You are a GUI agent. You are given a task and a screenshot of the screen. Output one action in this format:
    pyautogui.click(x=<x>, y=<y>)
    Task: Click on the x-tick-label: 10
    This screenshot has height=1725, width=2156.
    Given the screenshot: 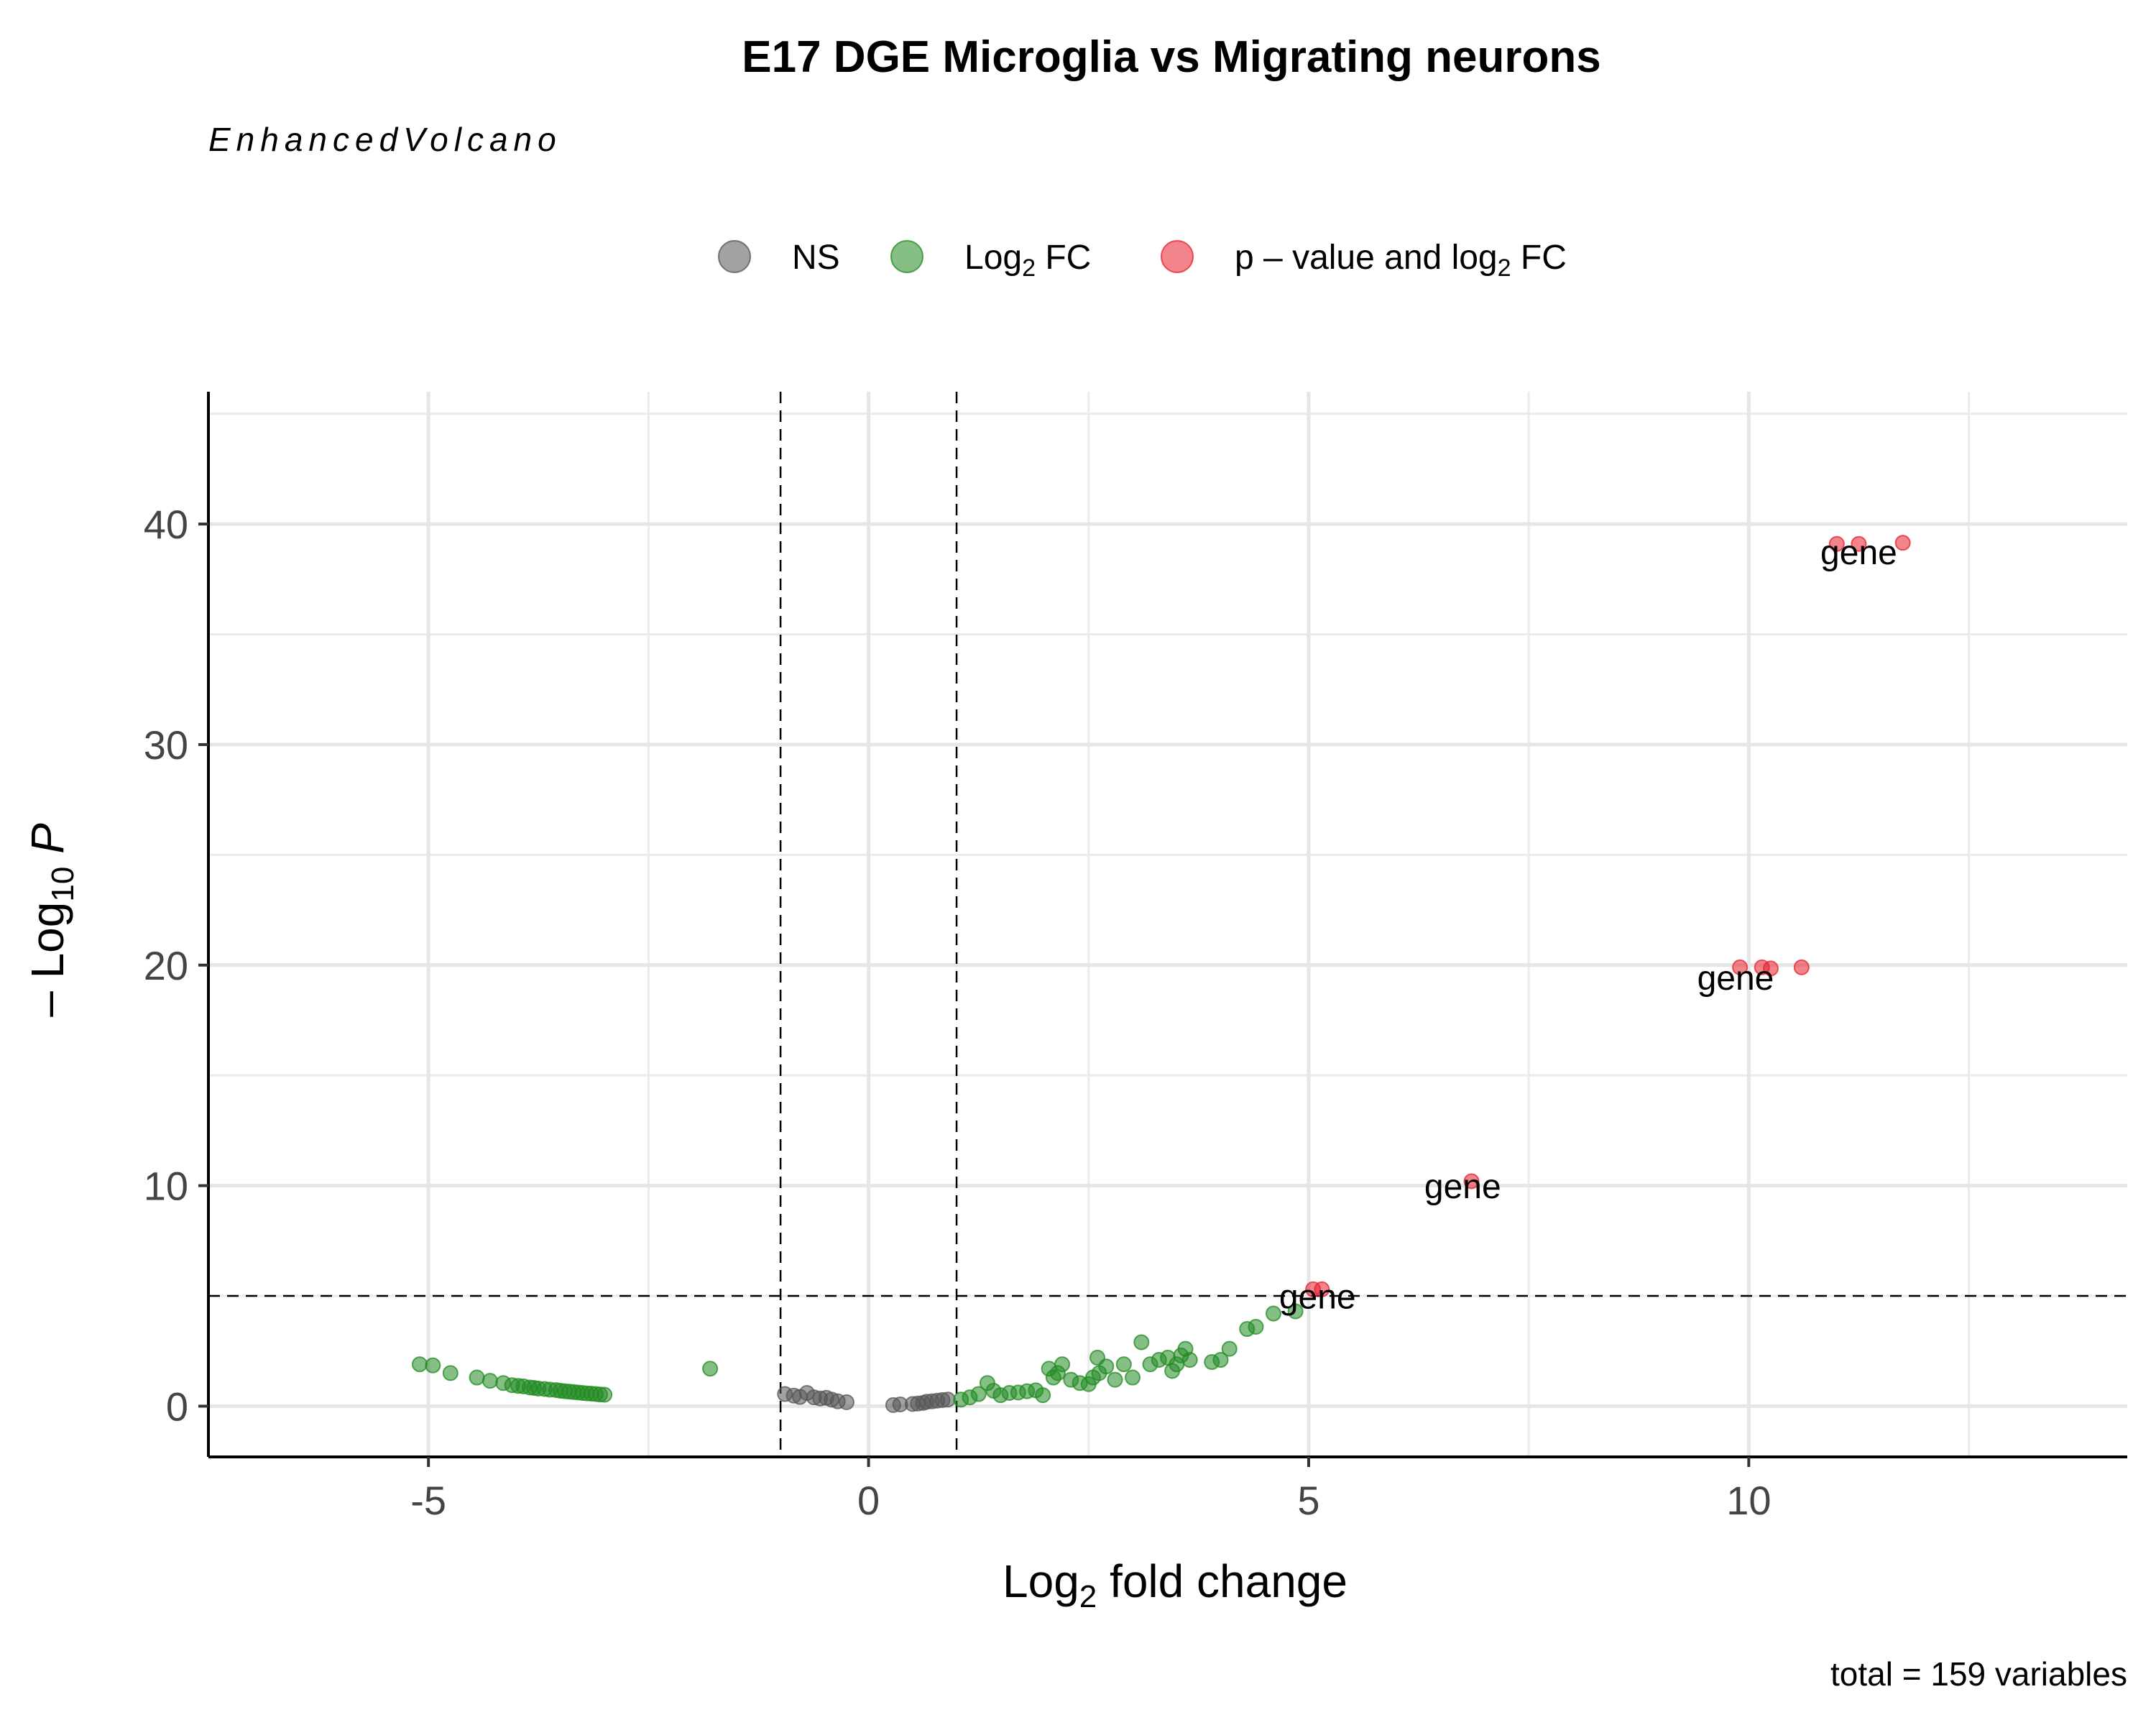 What is the action you would take?
    pyautogui.click(x=1748, y=1500)
    